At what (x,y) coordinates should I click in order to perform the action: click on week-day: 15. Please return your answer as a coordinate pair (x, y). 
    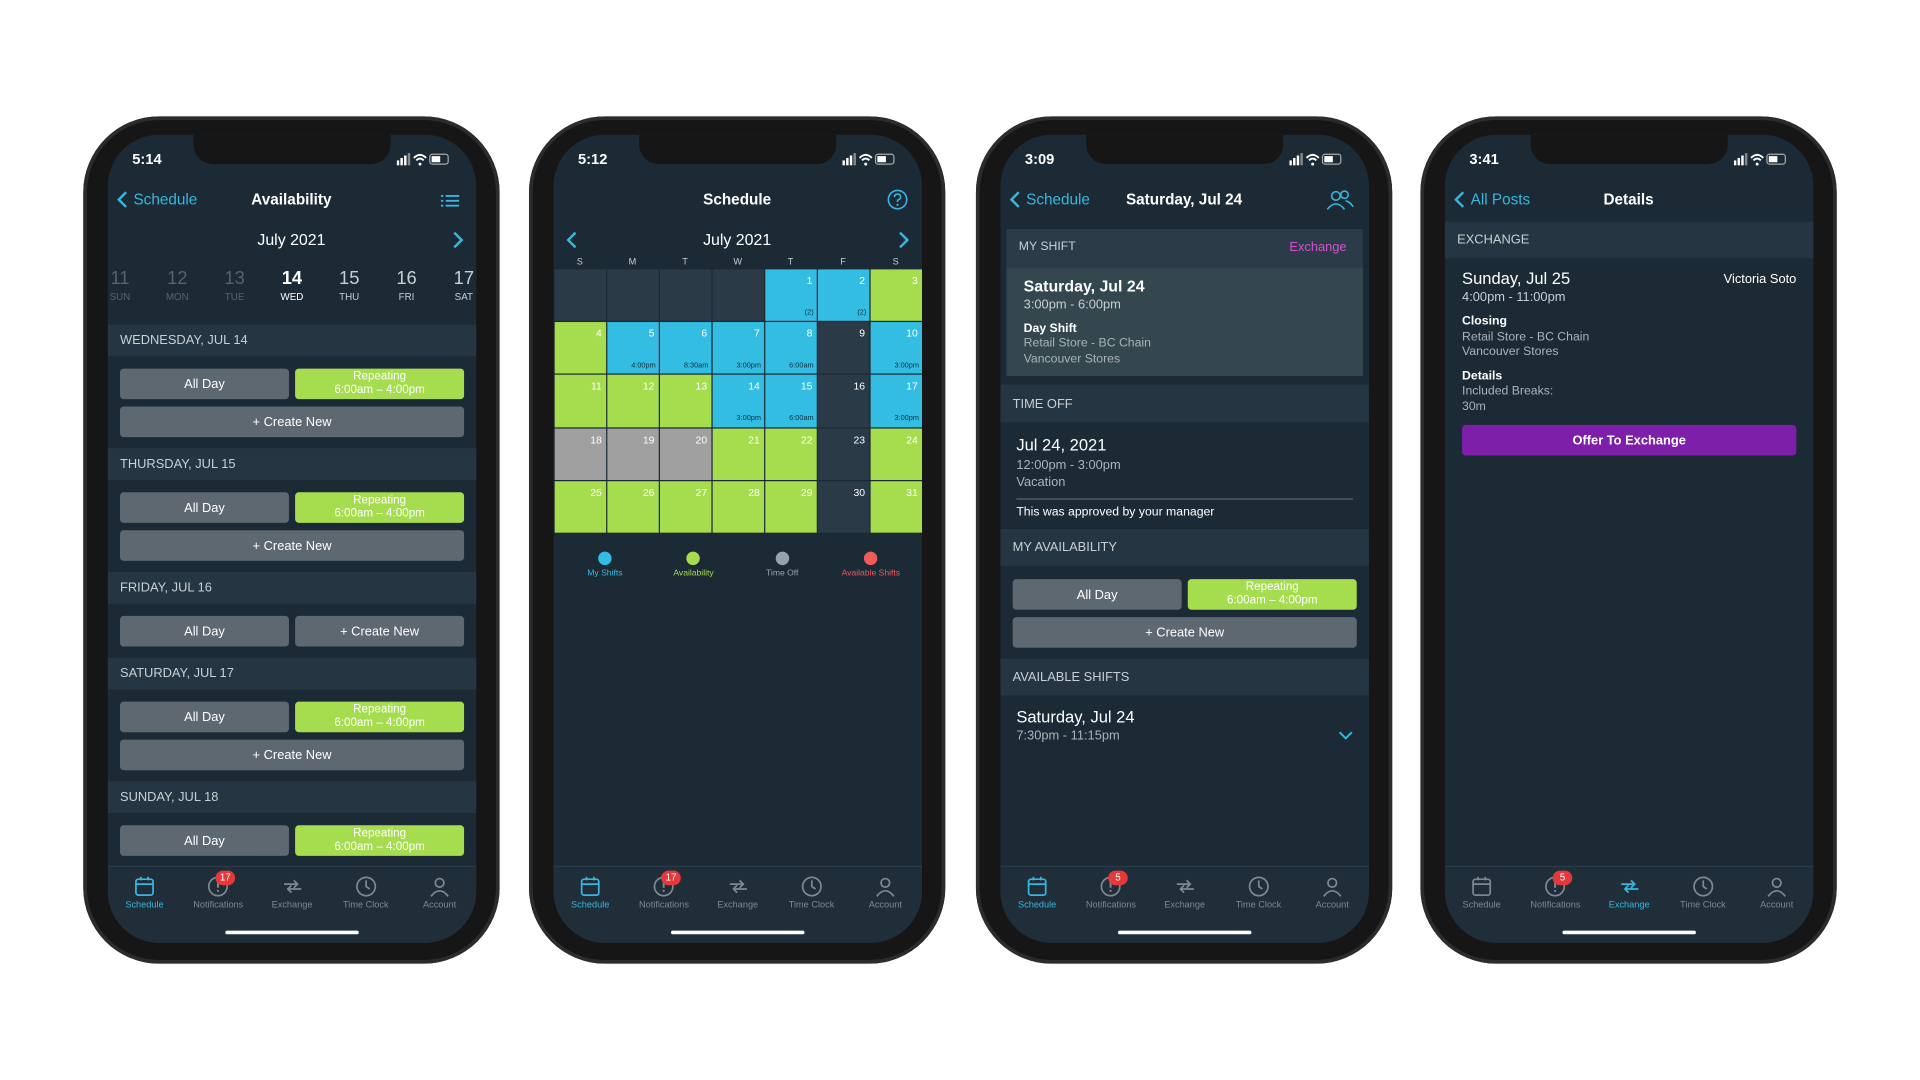
    Looking at the image, I should click on (349, 278).